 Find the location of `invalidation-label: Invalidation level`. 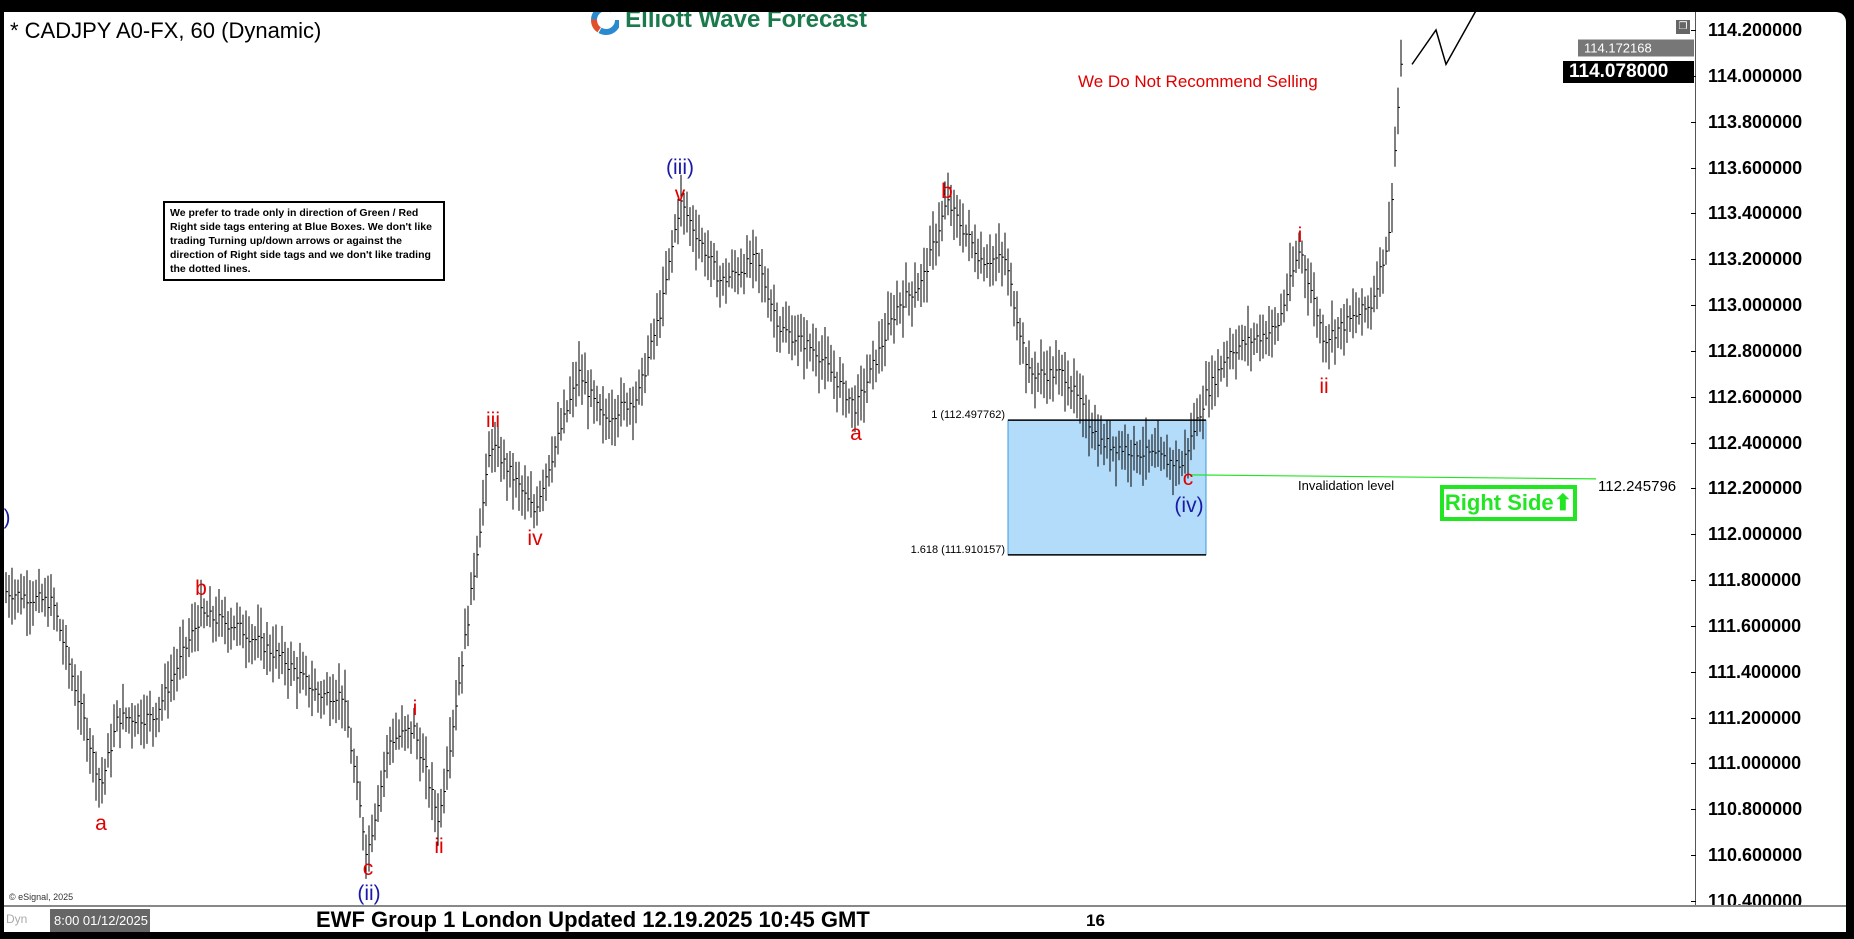

invalidation-label: Invalidation level is located at coordinates (1346, 485).